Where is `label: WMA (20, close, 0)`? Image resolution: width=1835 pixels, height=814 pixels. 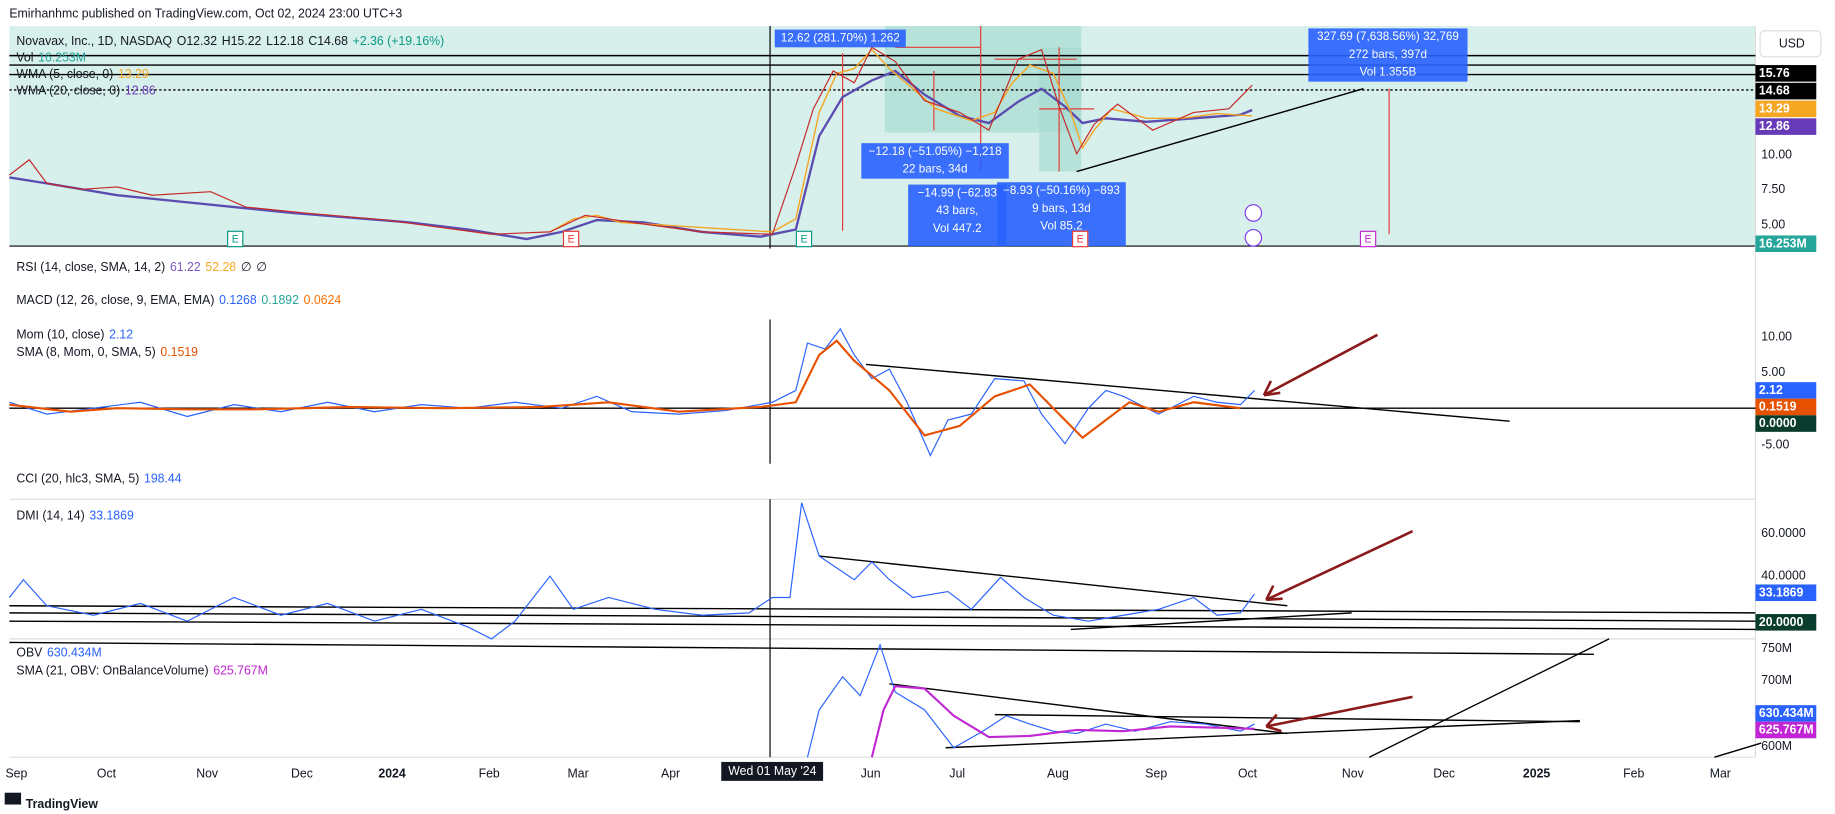
label: WMA (20, close, 0) is located at coordinates (68, 91).